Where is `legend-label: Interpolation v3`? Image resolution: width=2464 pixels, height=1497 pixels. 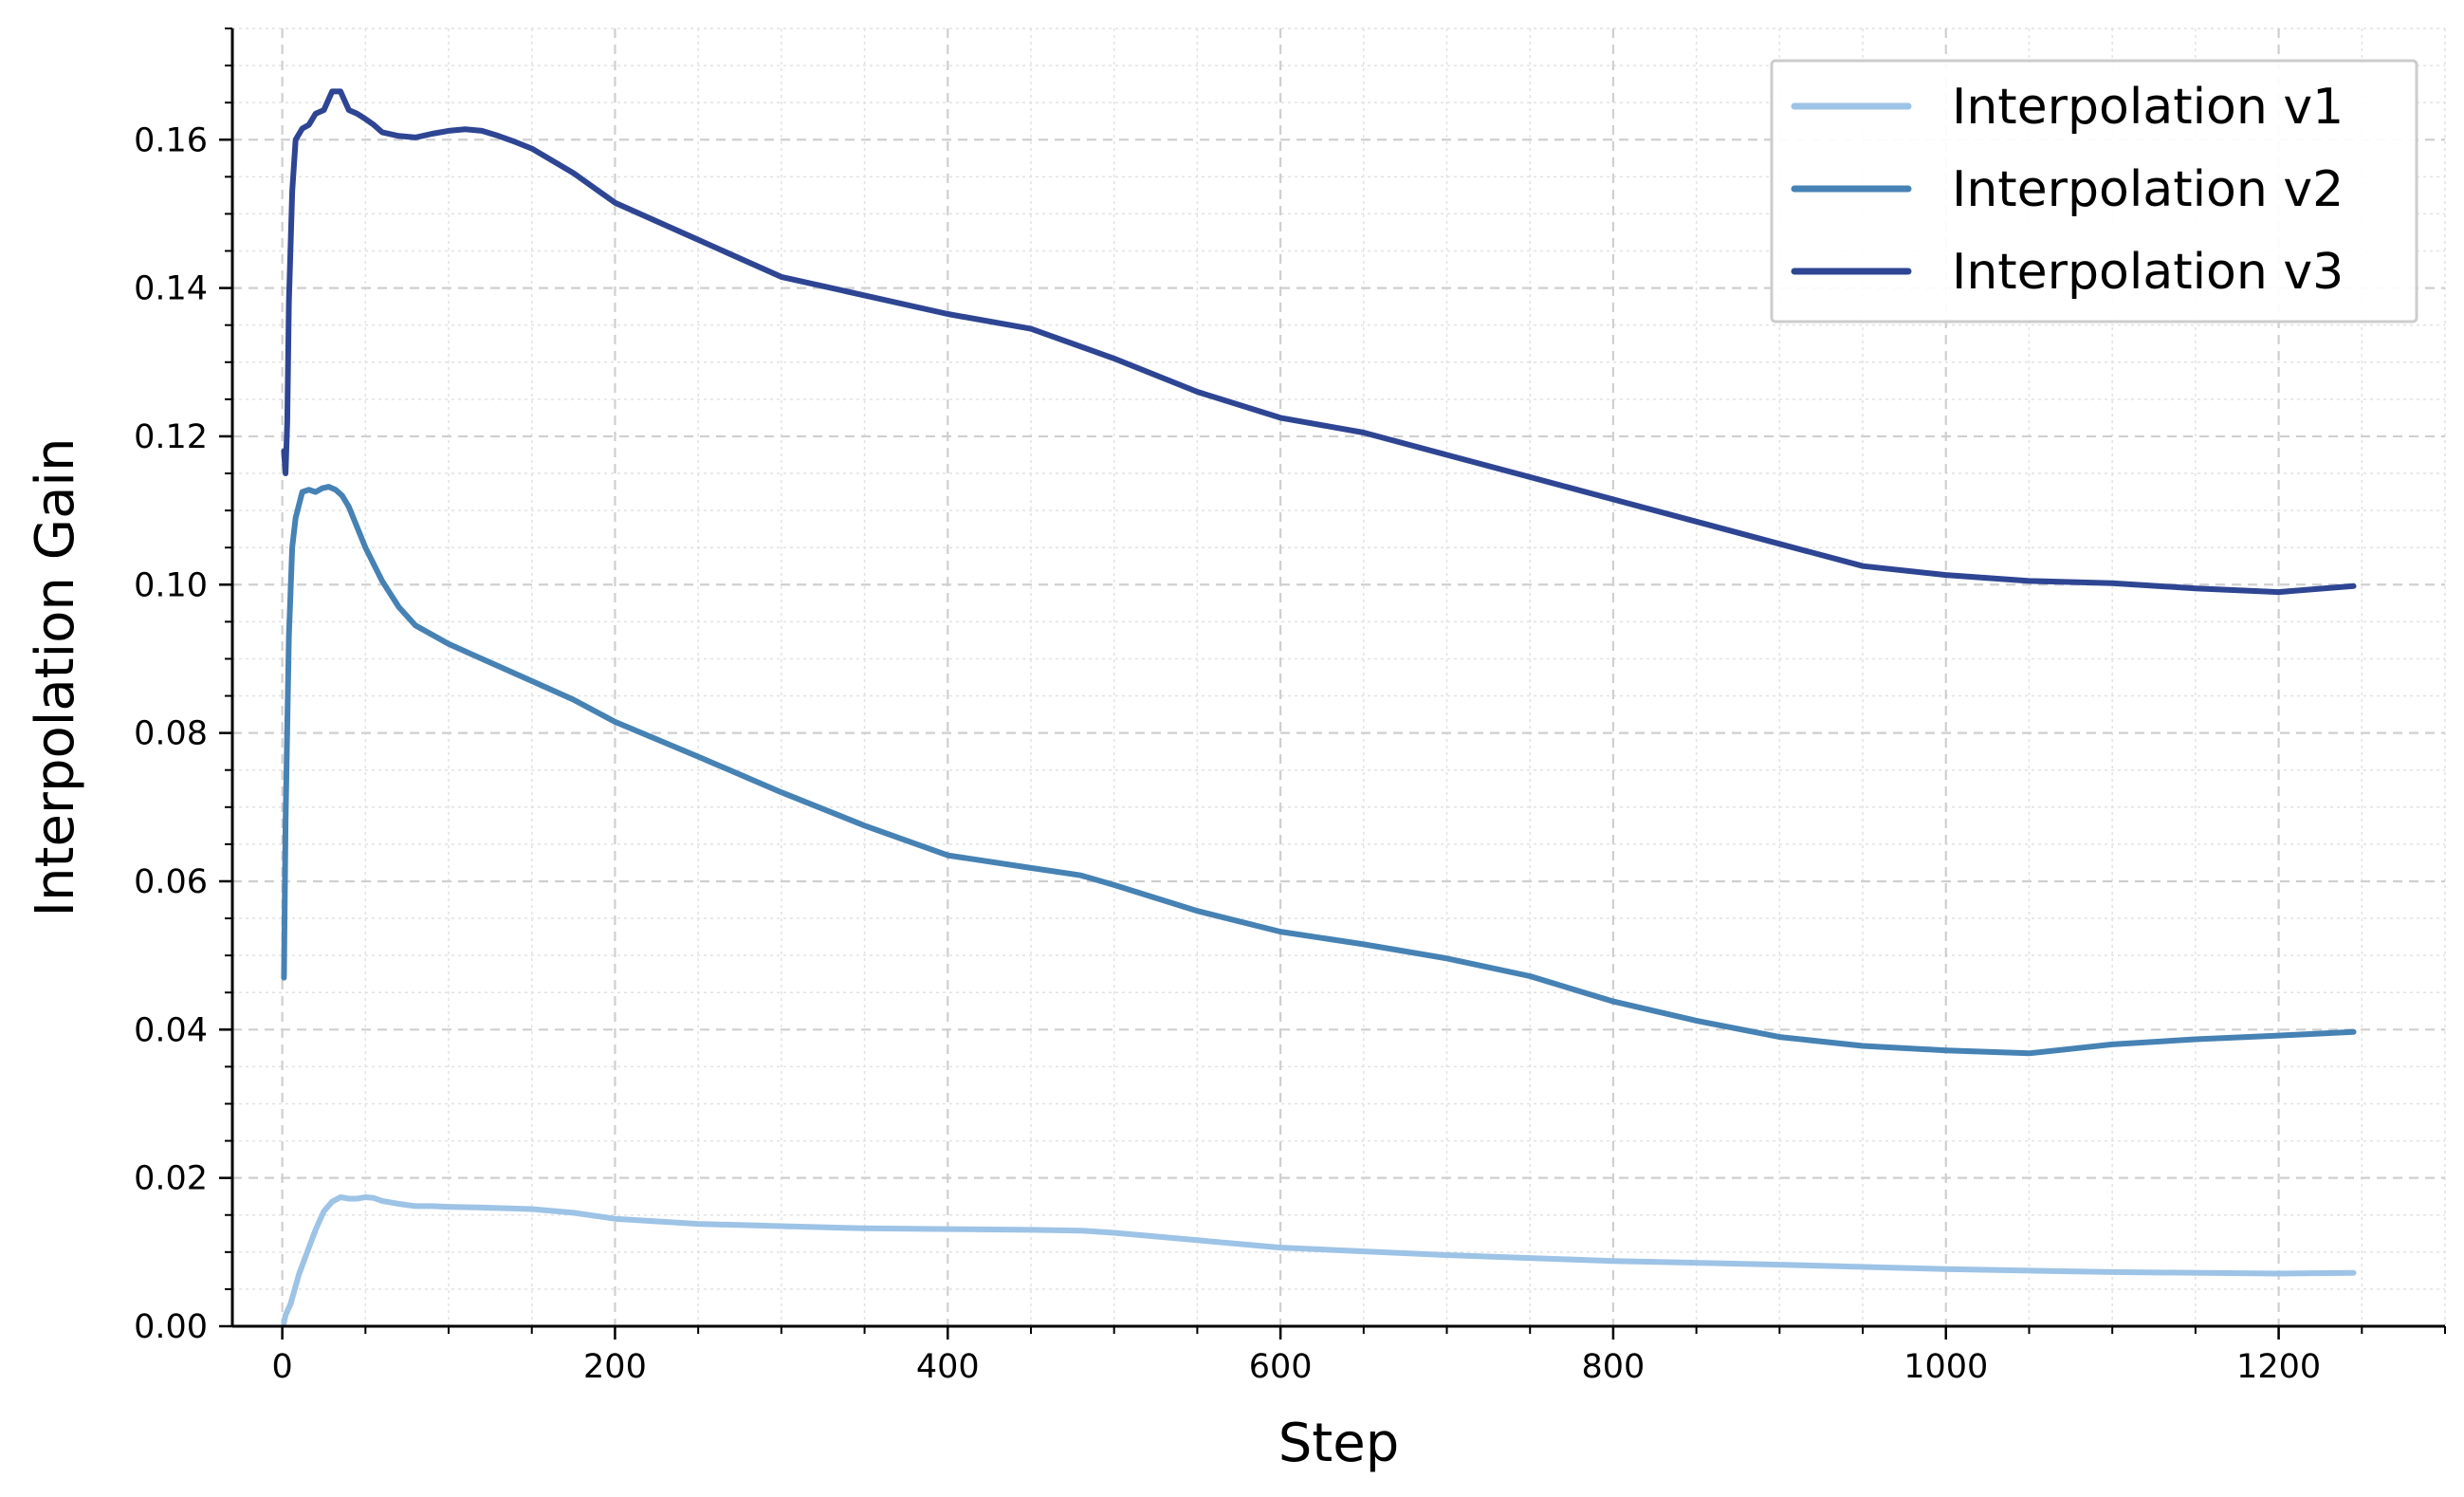 legend-label: Interpolation v3 is located at coordinates (2148, 272).